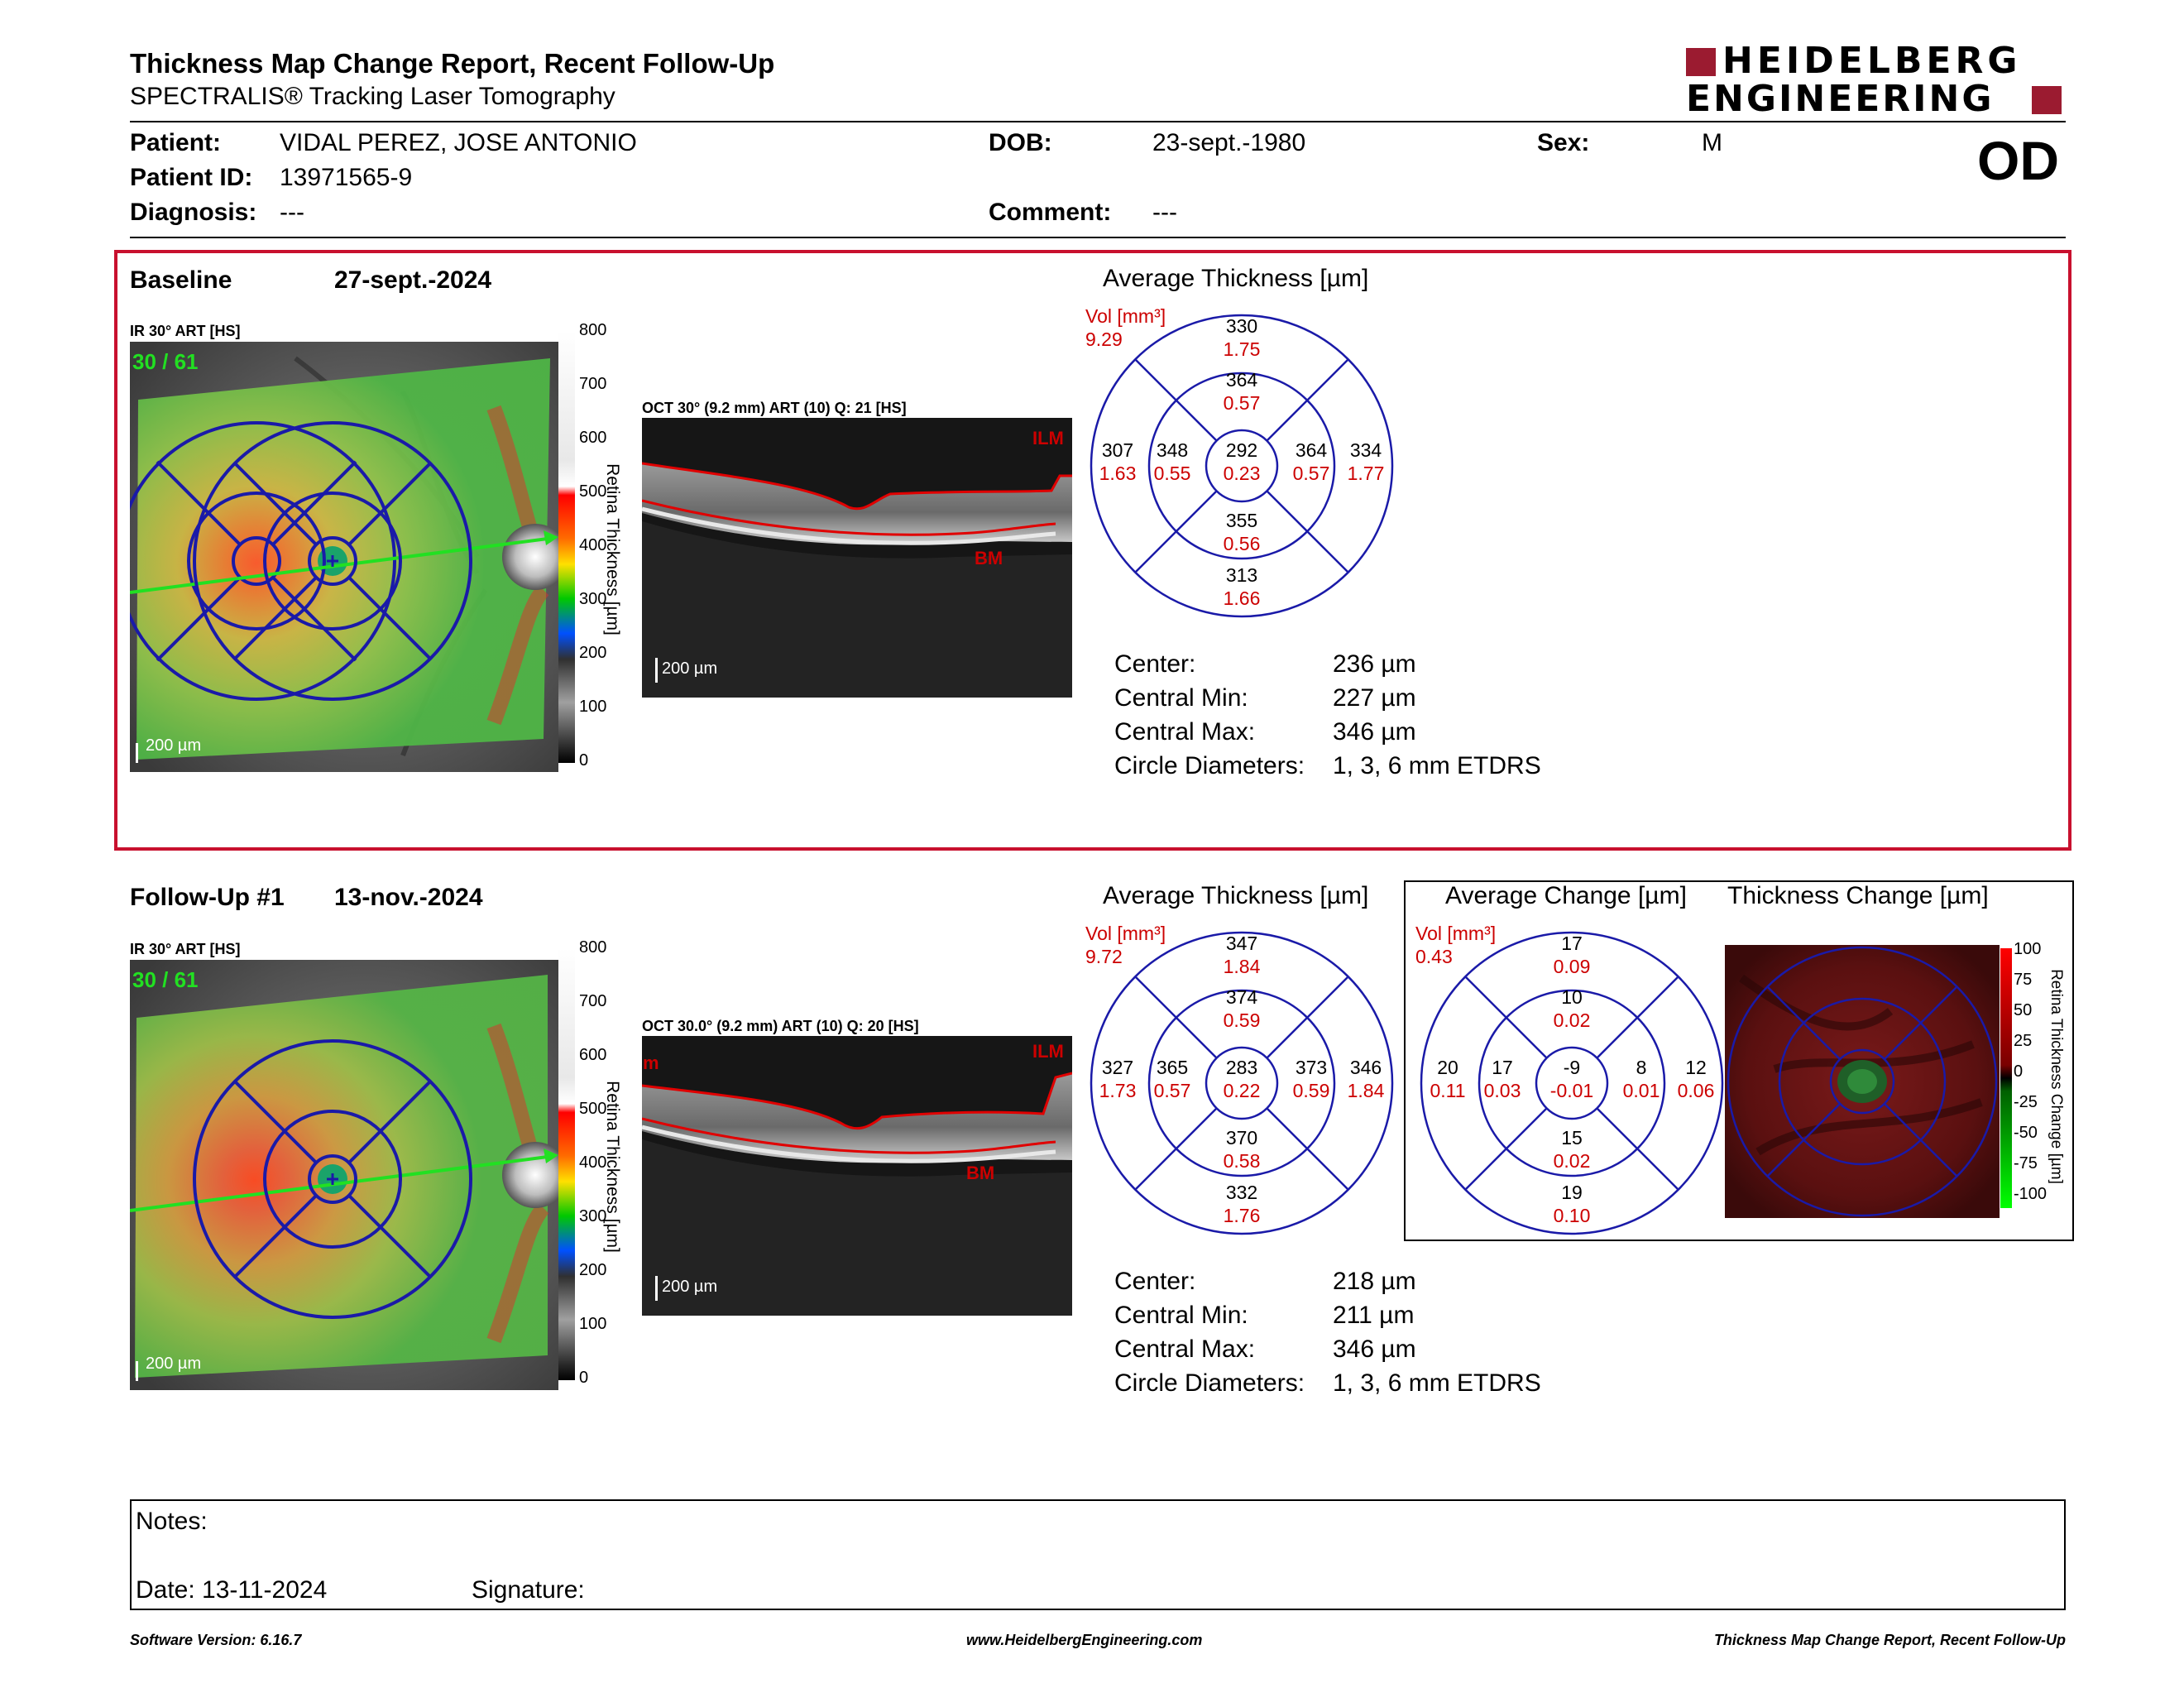 This screenshot has height=1688, width=2184. Describe the element at coordinates (857, 558) in the screenshot. I see `baseline-oct-image` at that location.